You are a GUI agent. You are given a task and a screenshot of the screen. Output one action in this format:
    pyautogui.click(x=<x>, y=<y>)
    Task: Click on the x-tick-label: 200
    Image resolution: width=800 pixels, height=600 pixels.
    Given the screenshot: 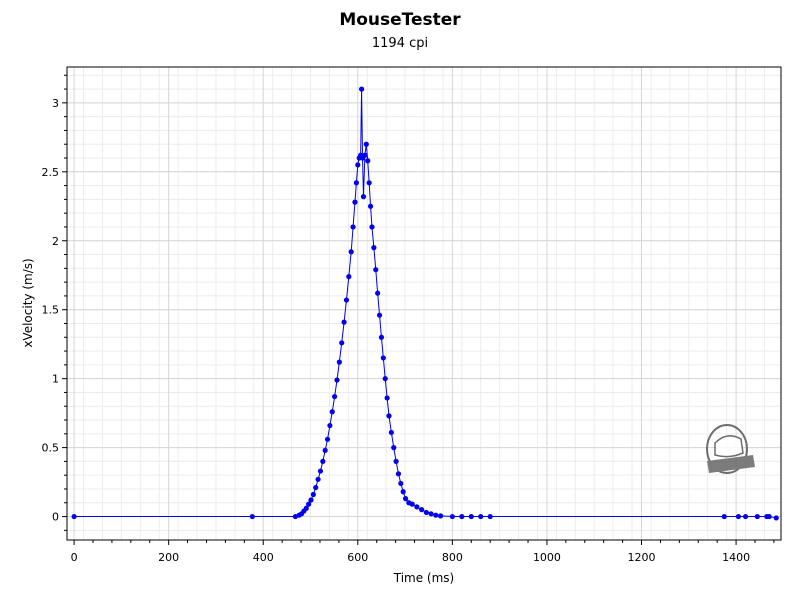 What is the action you would take?
    pyautogui.click(x=168, y=557)
    